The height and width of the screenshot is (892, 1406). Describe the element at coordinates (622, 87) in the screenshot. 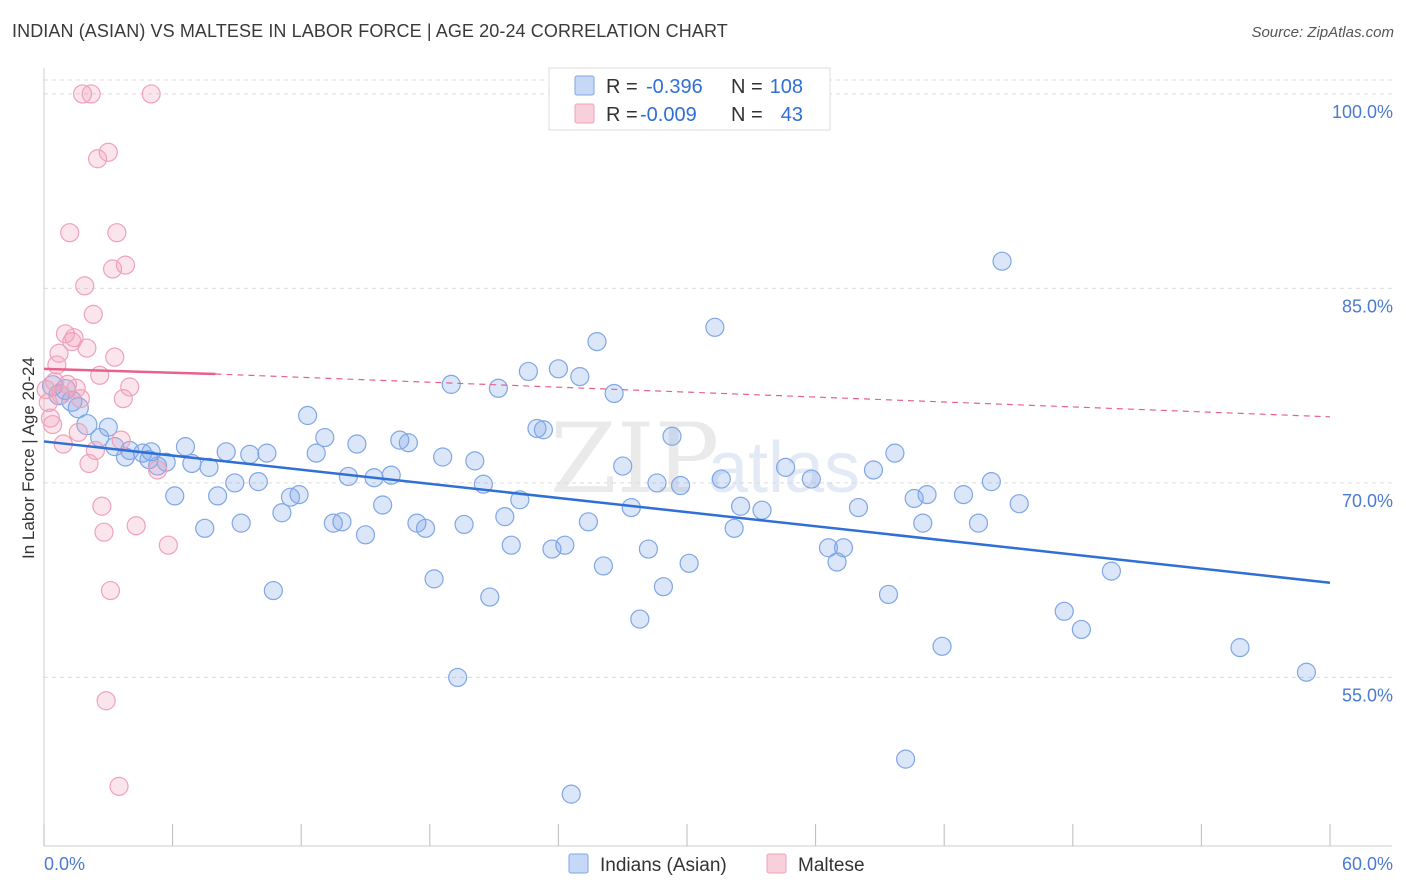

I see `legend-r-label-indians: R =` at that location.